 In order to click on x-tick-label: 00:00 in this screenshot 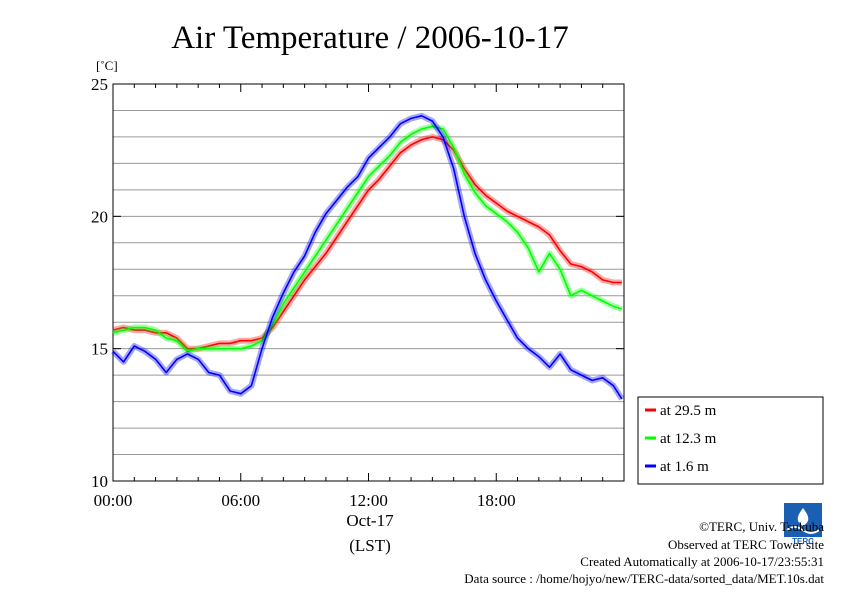, I will do `click(113, 500)`.